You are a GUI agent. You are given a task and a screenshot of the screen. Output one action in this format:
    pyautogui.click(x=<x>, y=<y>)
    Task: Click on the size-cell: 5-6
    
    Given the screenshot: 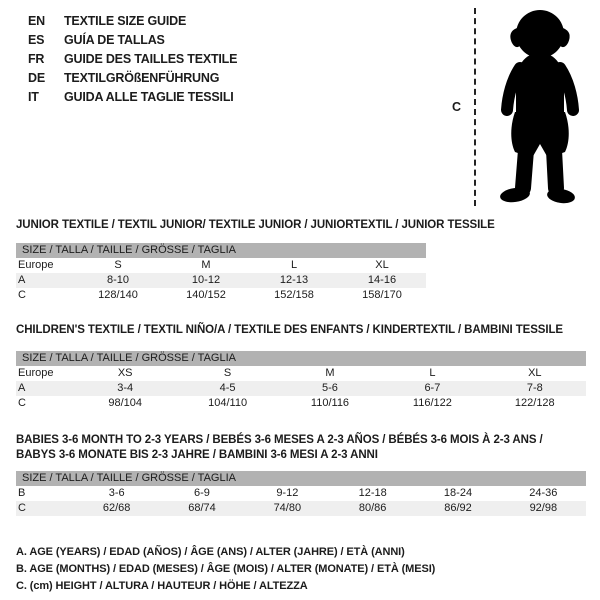 What is the action you would take?
    pyautogui.click(x=330, y=388)
    